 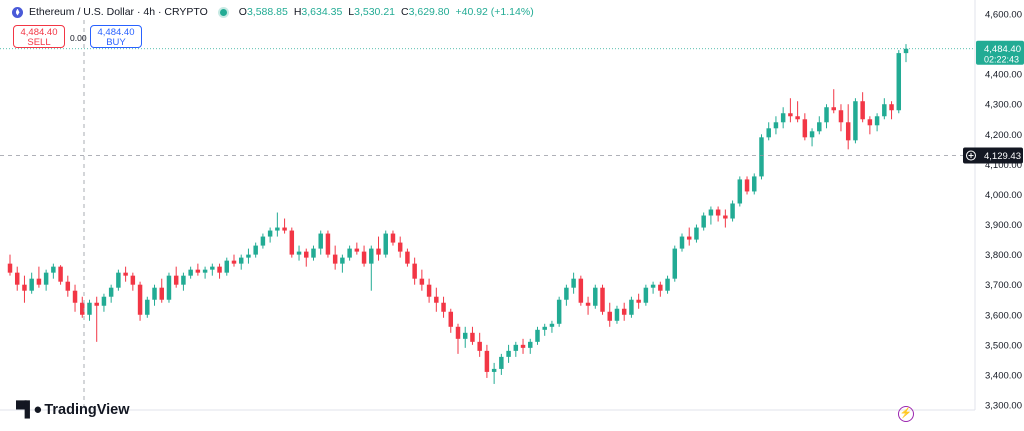 I want to click on brand-name: TradingView, so click(x=87, y=409).